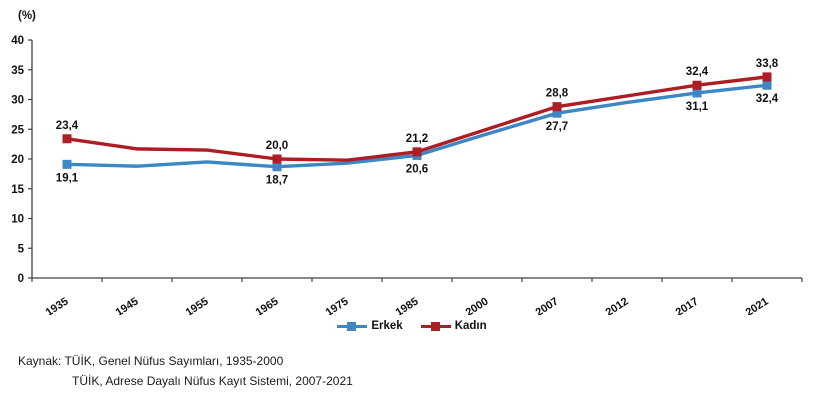  Describe the element at coordinates (697, 107) in the screenshot. I see `data-point-label-erkek: 31,1` at that location.